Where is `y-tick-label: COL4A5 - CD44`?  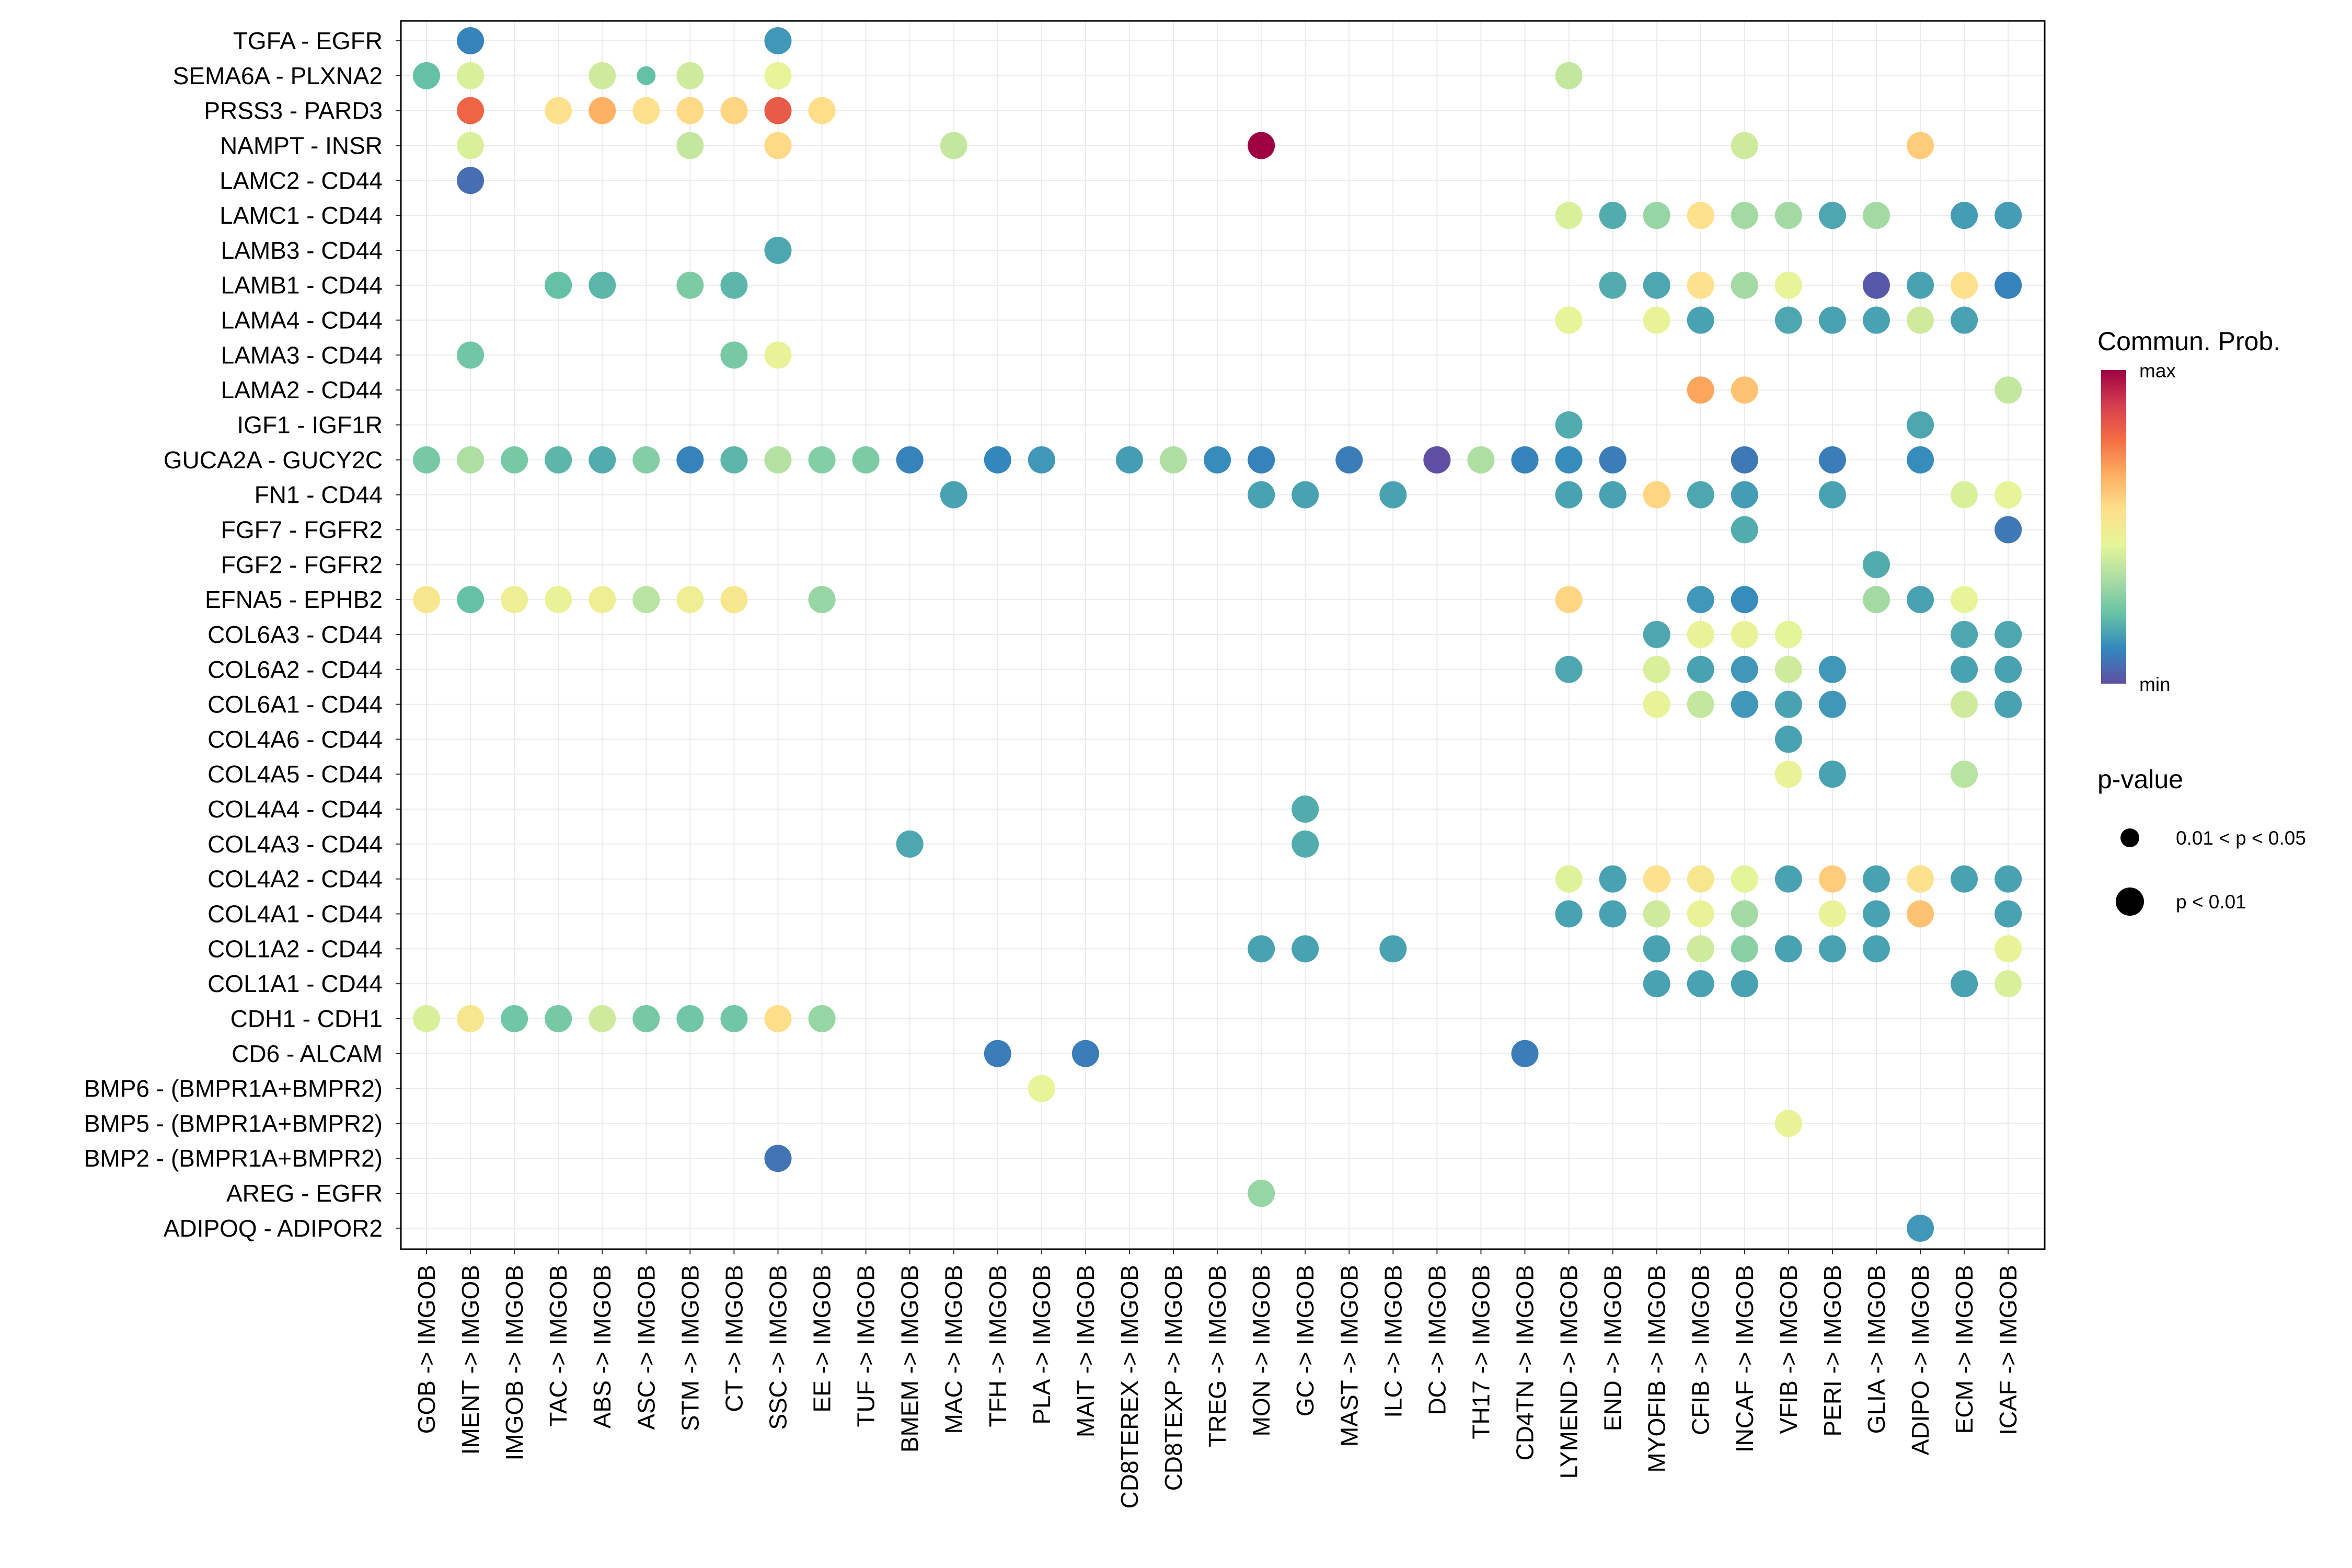
y-tick-label: COL4A5 - CD44 is located at coordinates (295, 774).